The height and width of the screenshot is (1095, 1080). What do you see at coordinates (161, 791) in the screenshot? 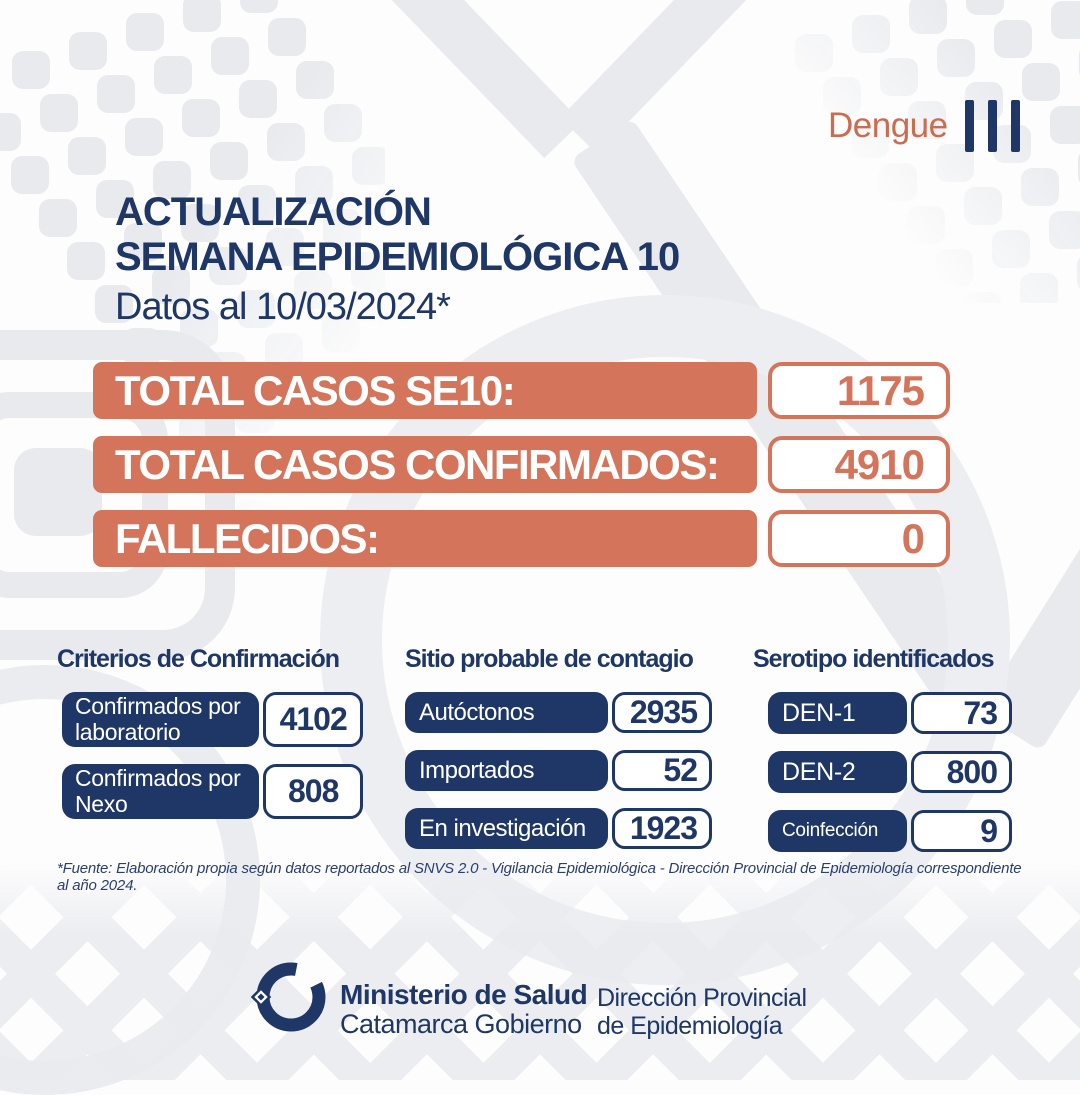
I see `row-label: Confirmados por Nexo` at bounding box center [161, 791].